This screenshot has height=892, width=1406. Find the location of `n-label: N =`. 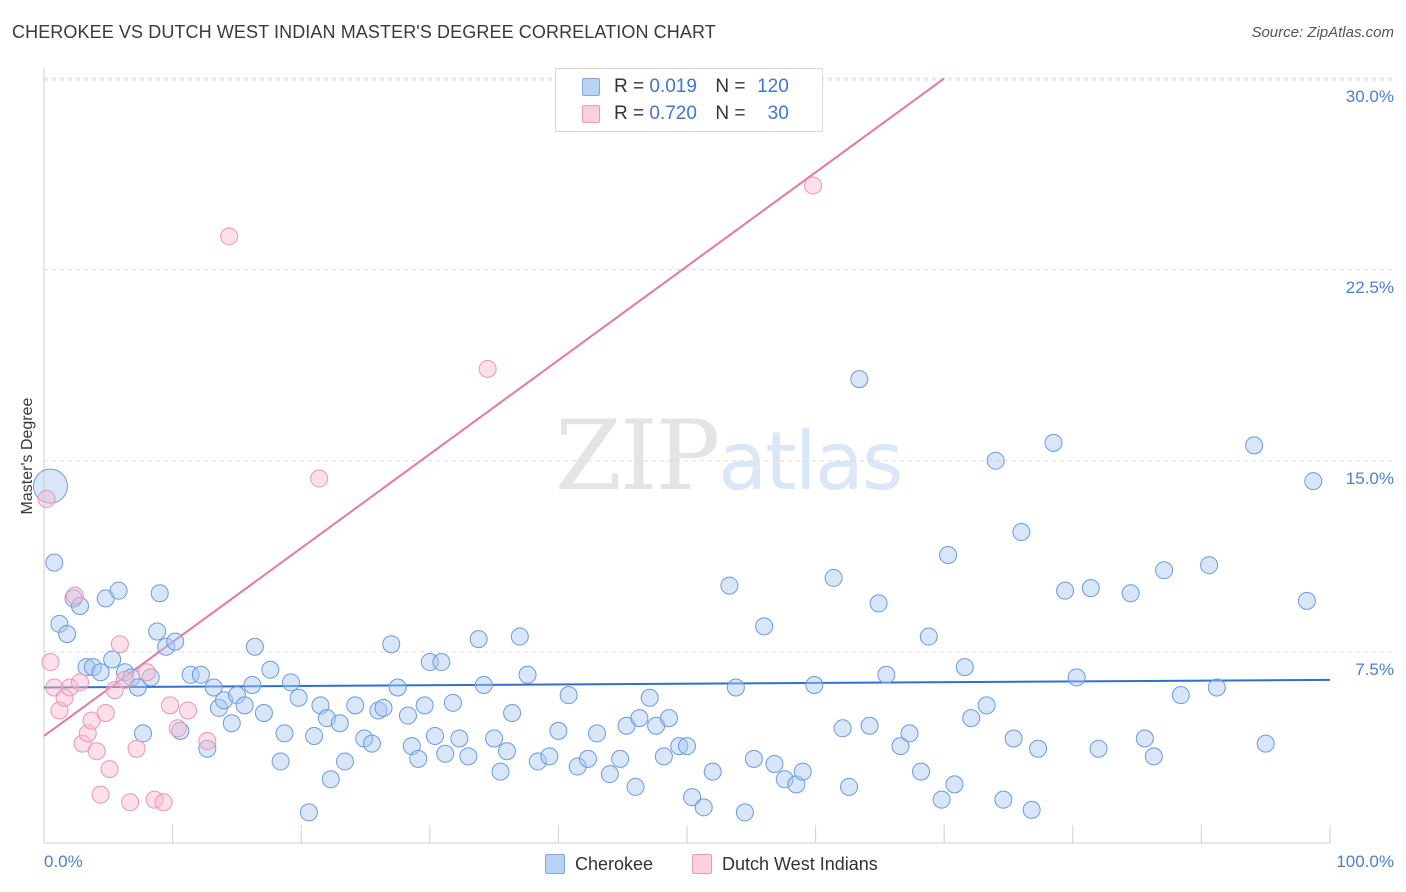

n-label: N = is located at coordinates (730, 86).